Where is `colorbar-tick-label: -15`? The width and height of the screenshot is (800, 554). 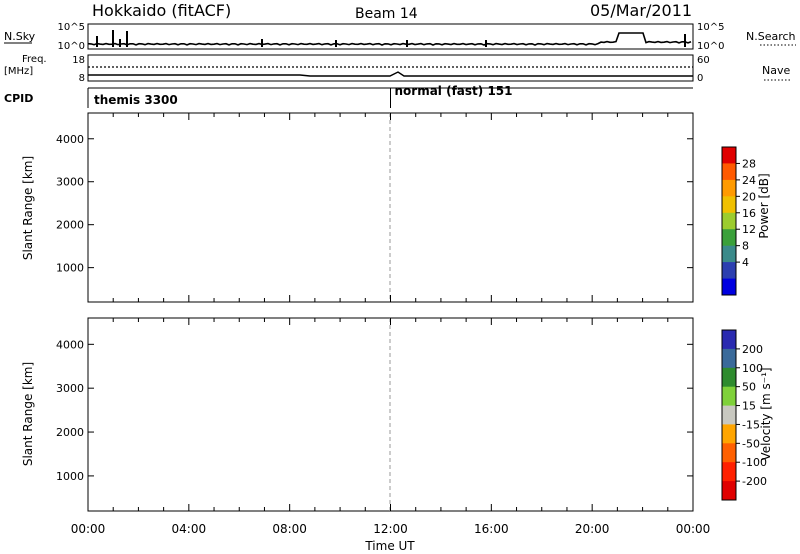
colorbar-tick-label: -15 is located at coordinates (751, 424).